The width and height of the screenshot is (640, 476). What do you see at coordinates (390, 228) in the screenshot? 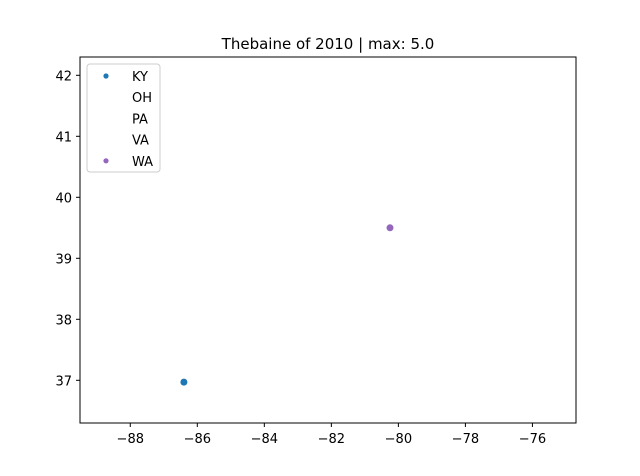
I see `data-point-wa` at bounding box center [390, 228].